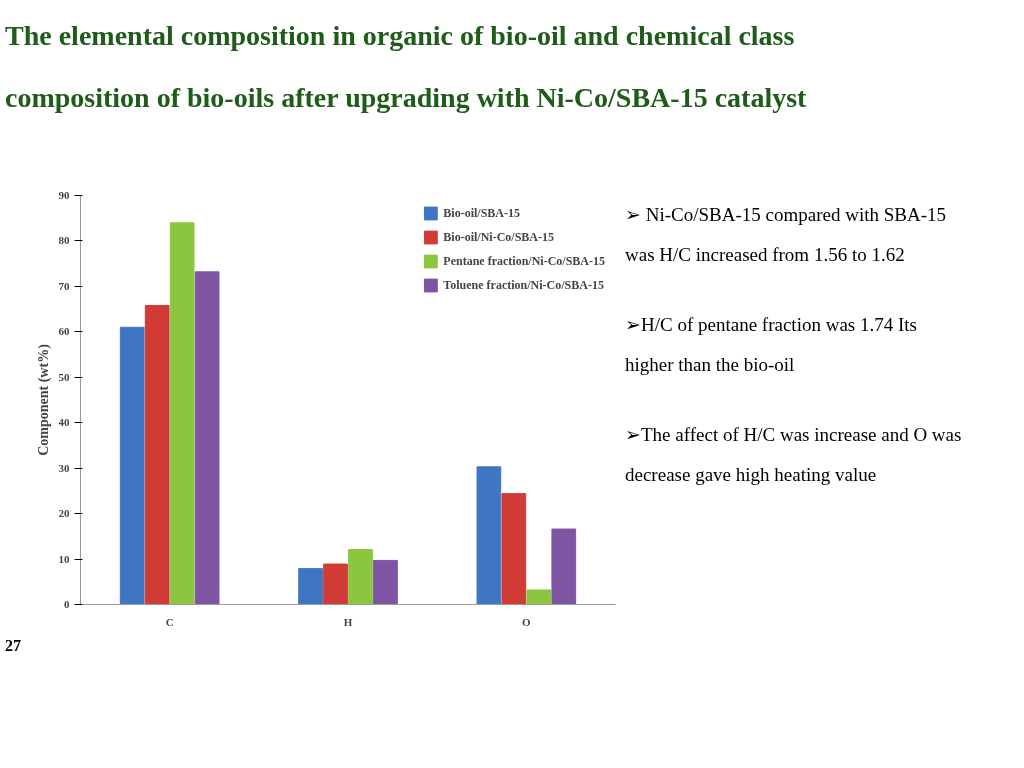 The image size is (1024, 768). What do you see at coordinates (64, 331) in the screenshot?
I see `y-tick-label: 60` at bounding box center [64, 331].